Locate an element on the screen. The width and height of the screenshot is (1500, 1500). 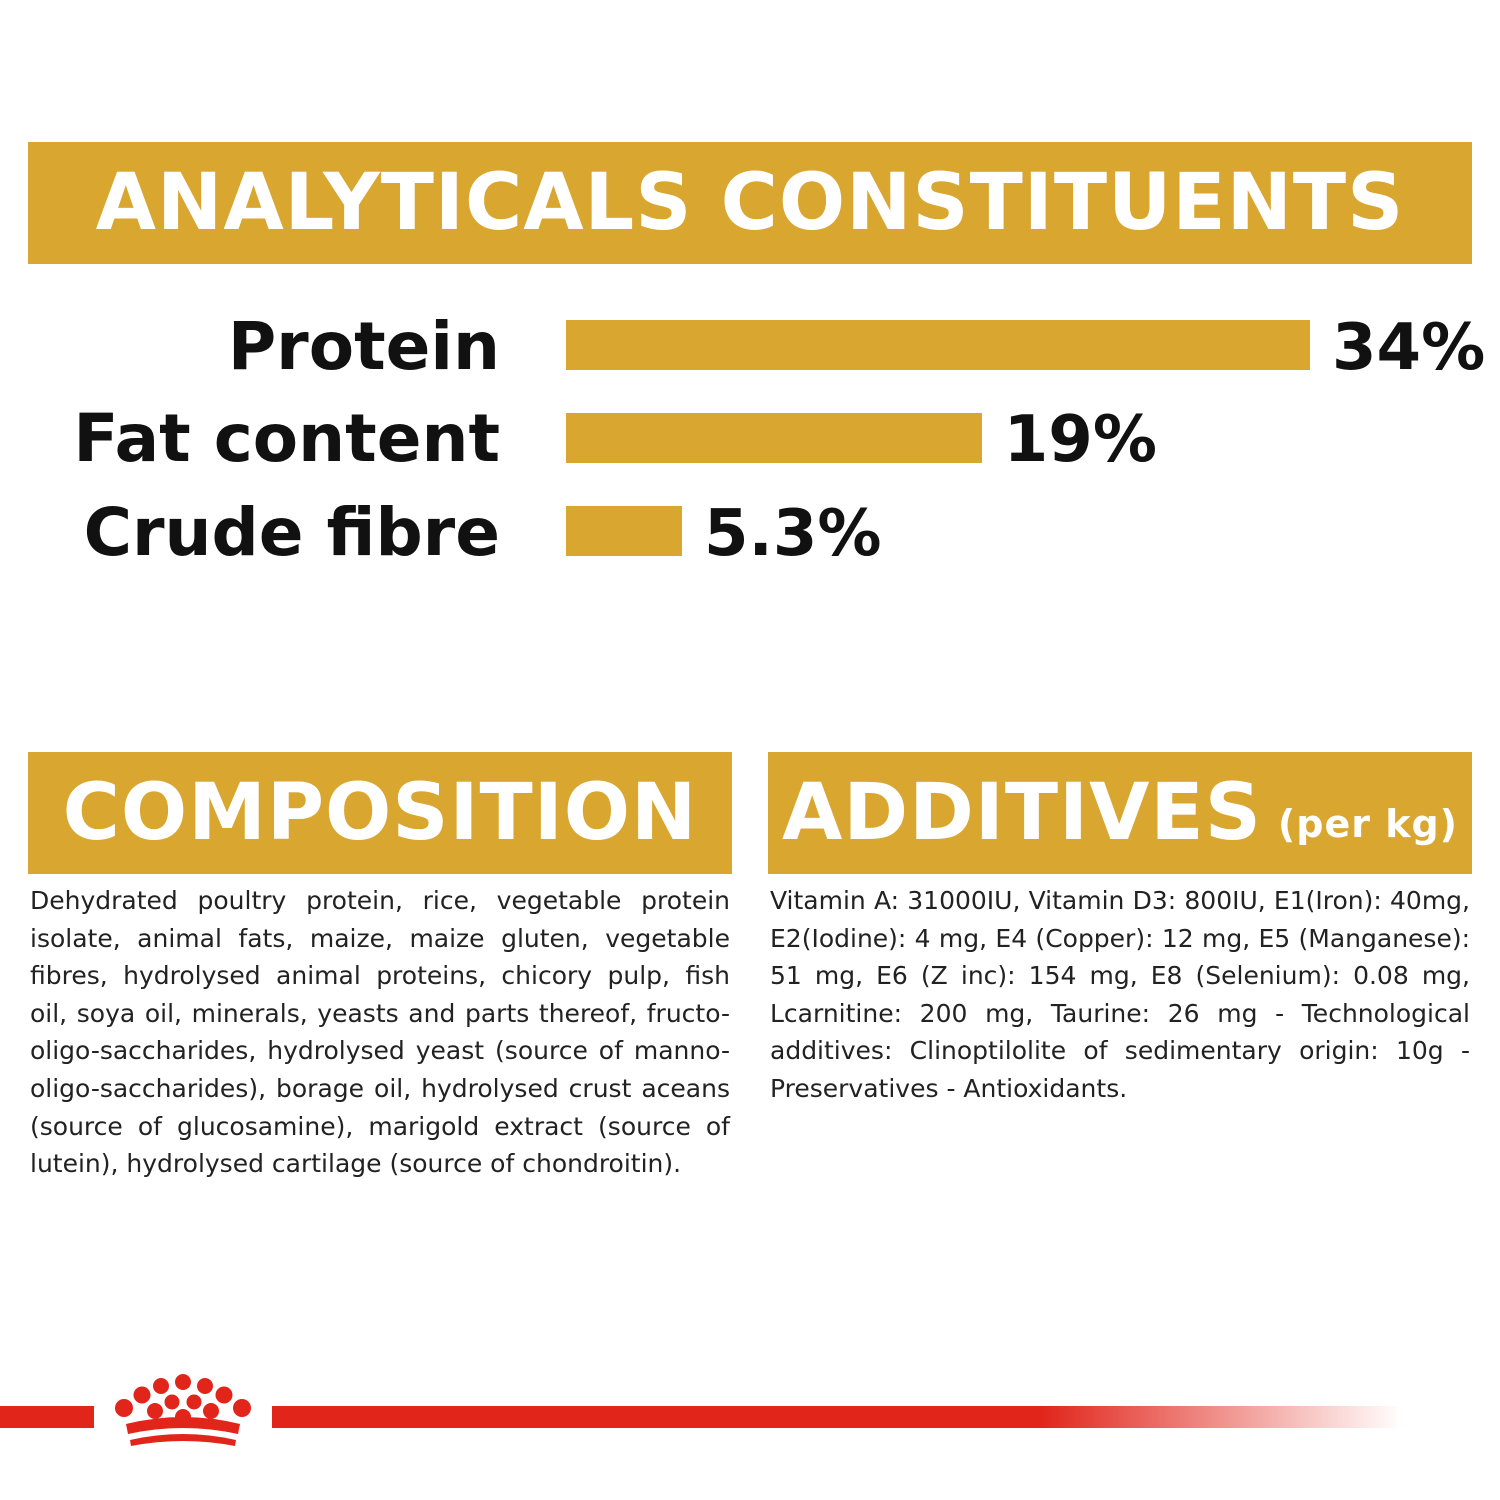
analytics-banner: ANALYTICALS CONSTITUENTS is located at coordinates (750, 203).